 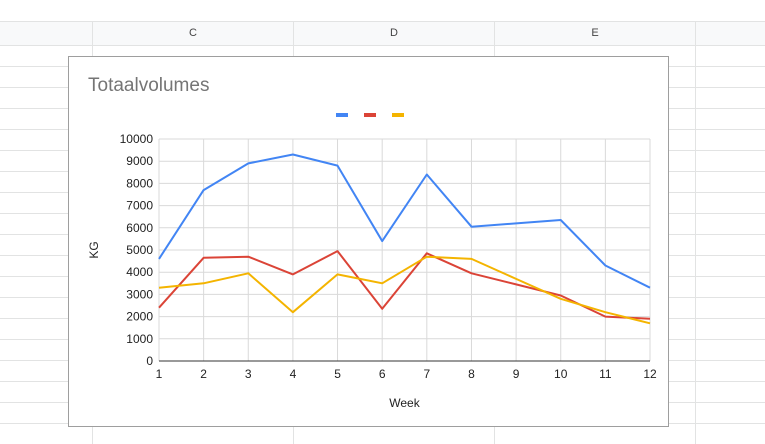 I want to click on x-tick-label: 8, so click(x=471, y=374).